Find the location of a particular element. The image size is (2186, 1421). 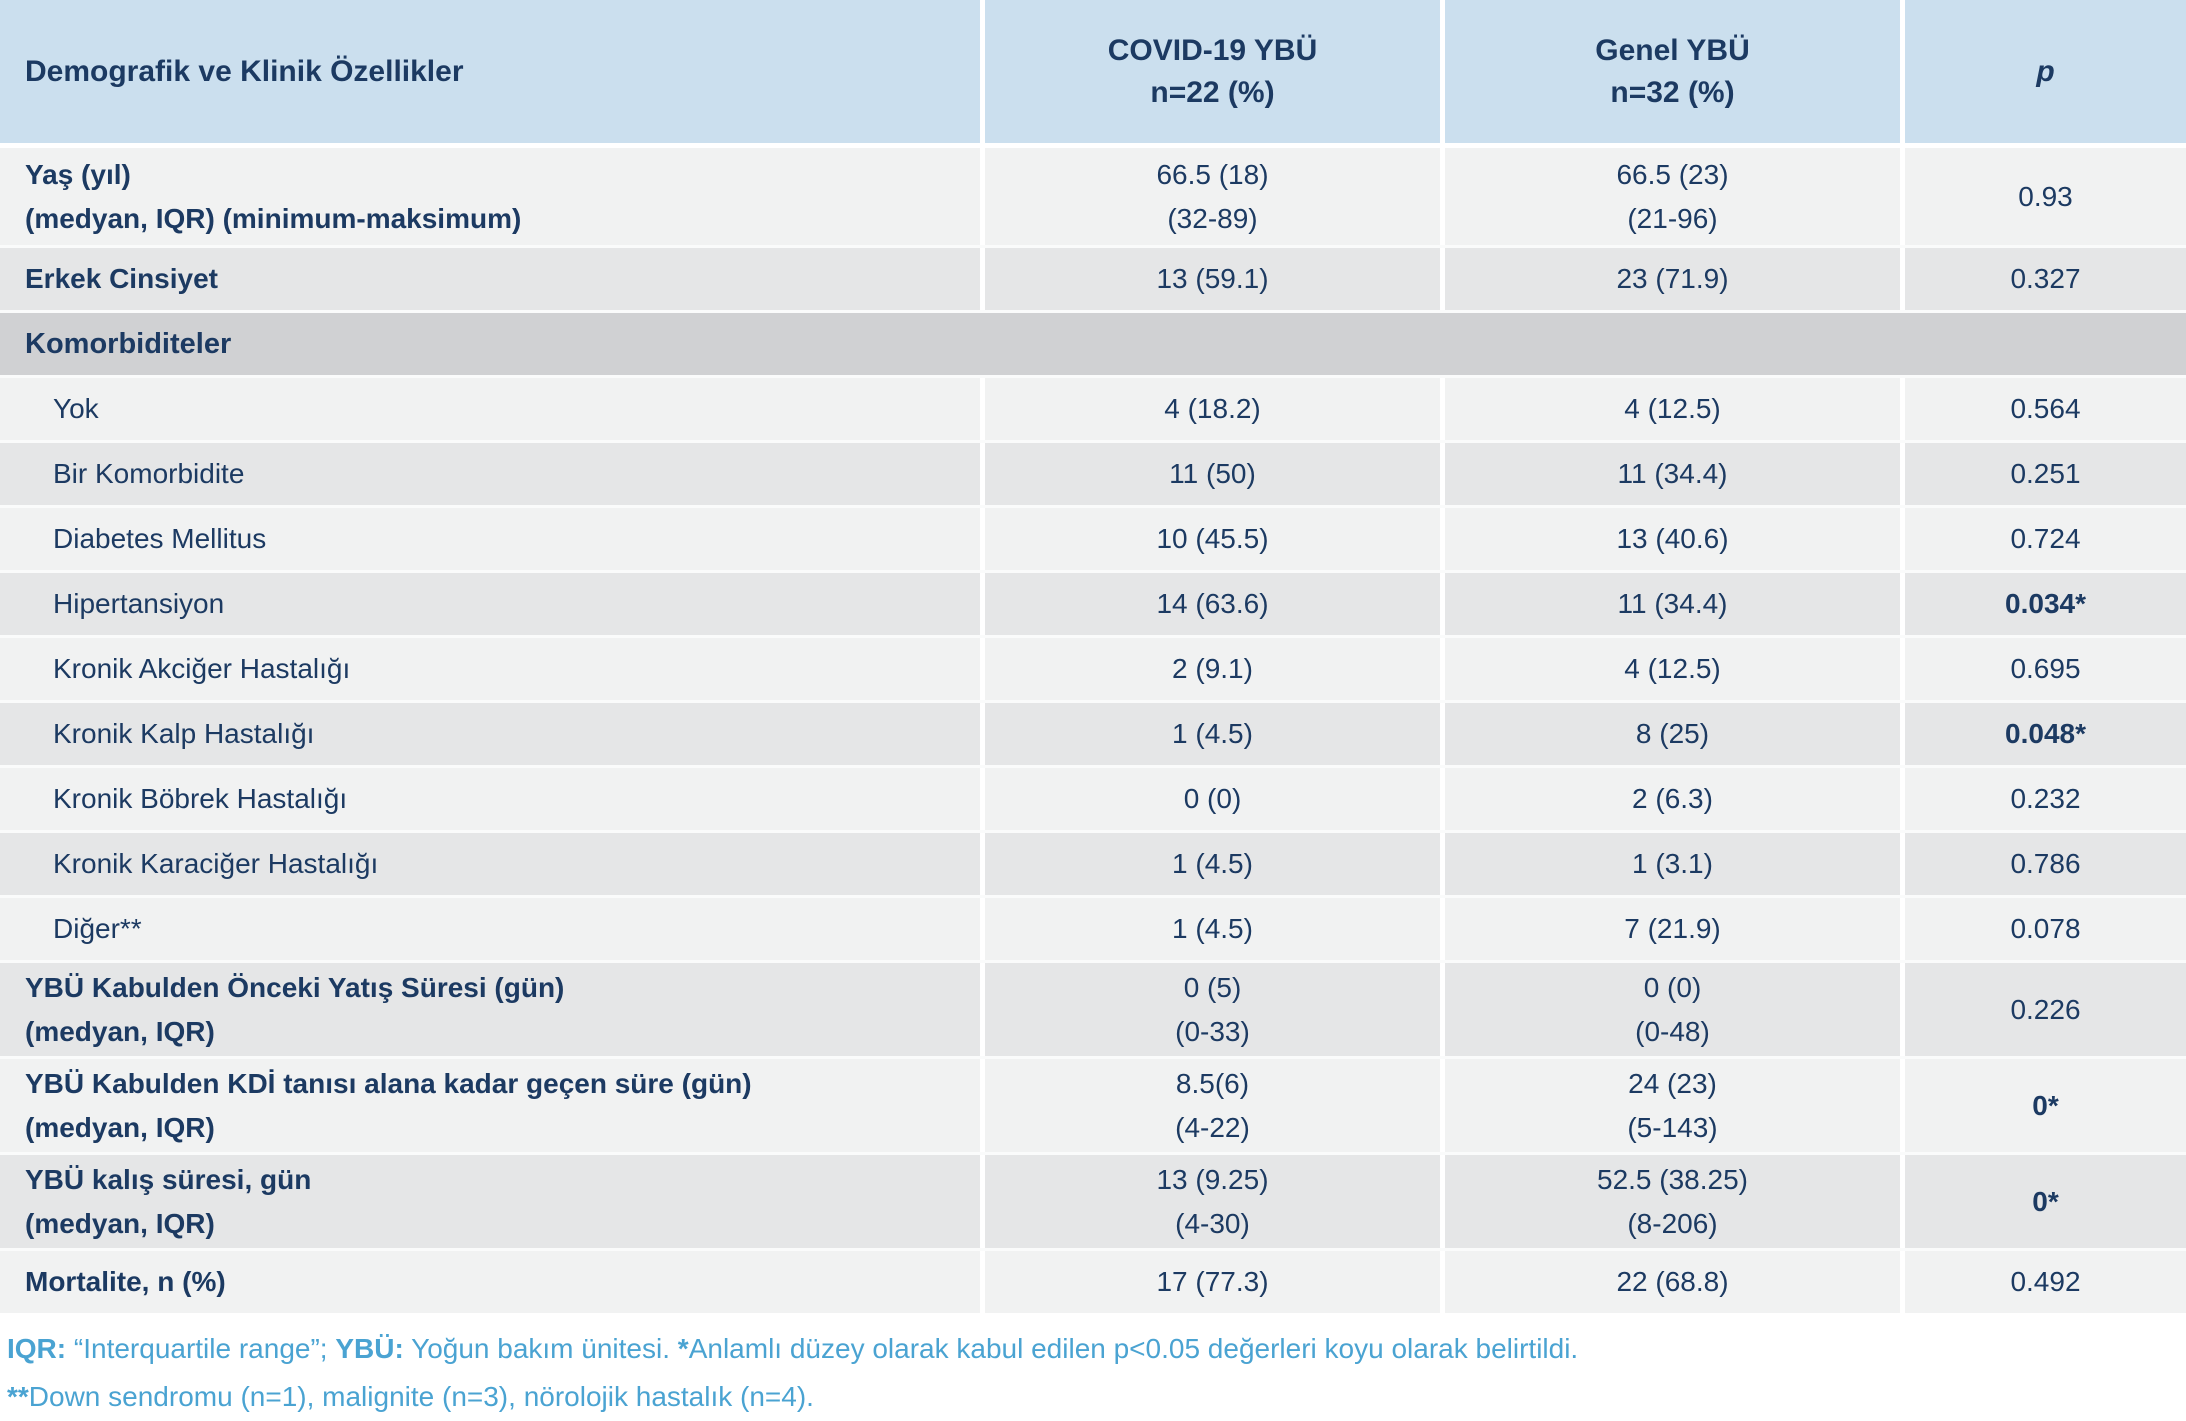

p-value: 0.251 is located at coordinates (2043, 474).